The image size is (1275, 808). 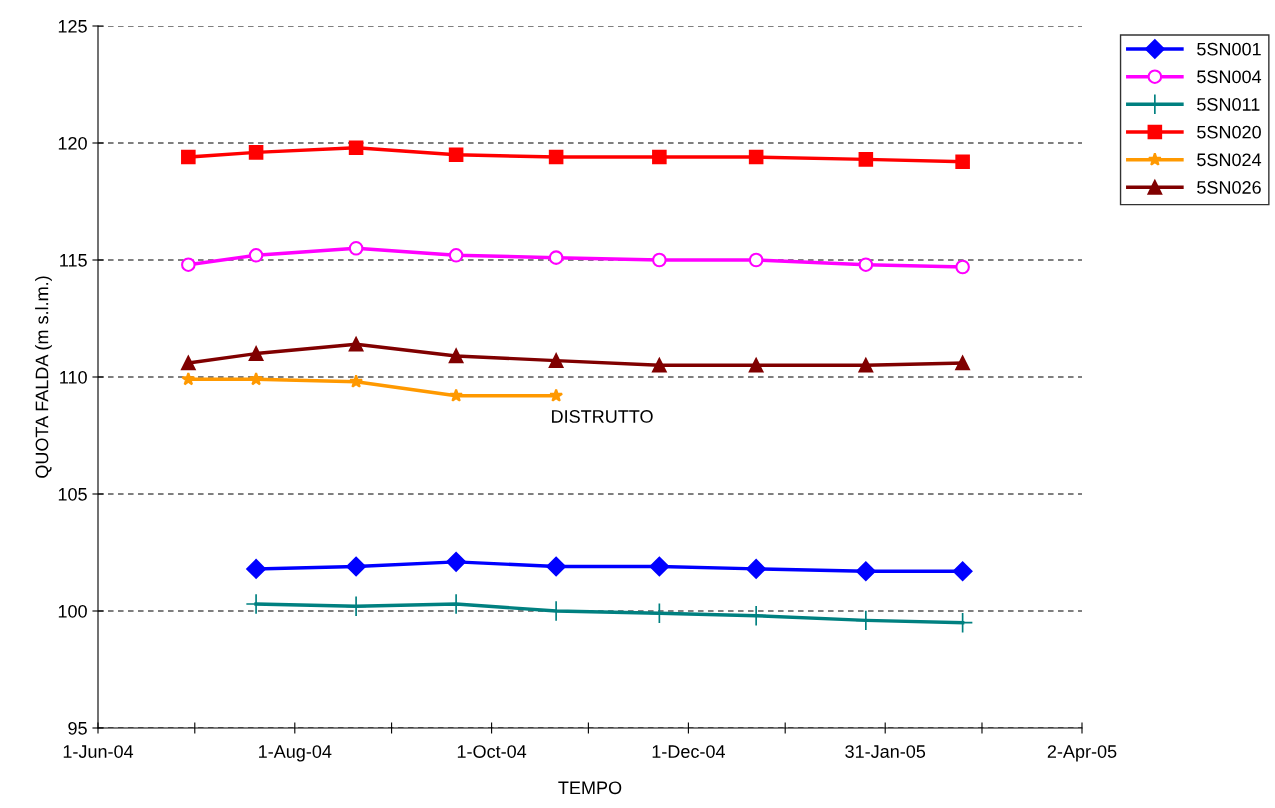 I want to click on x-axis-title: TEMPO, so click(x=590, y=788).